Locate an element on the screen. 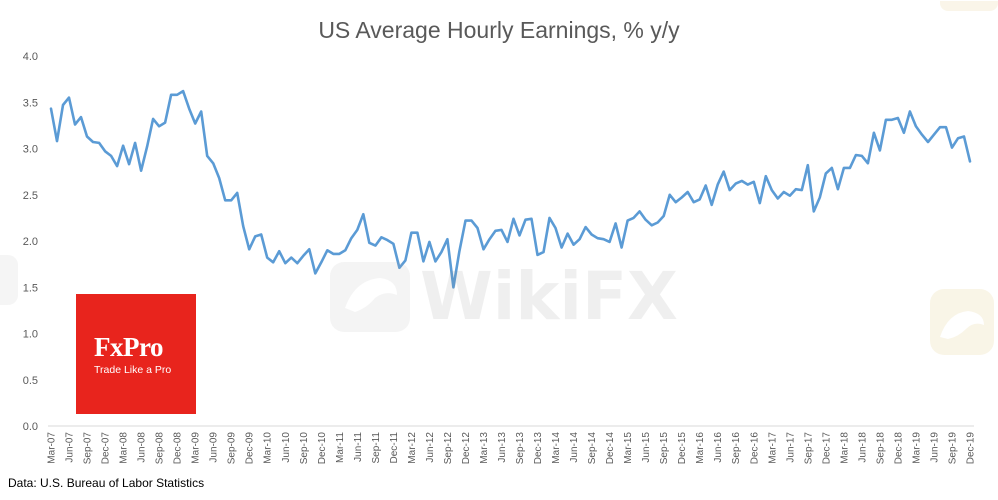 The height and width of the screenshot is (500, 998). y-tick-label: 2.0 is located at coordinates (30, 242).